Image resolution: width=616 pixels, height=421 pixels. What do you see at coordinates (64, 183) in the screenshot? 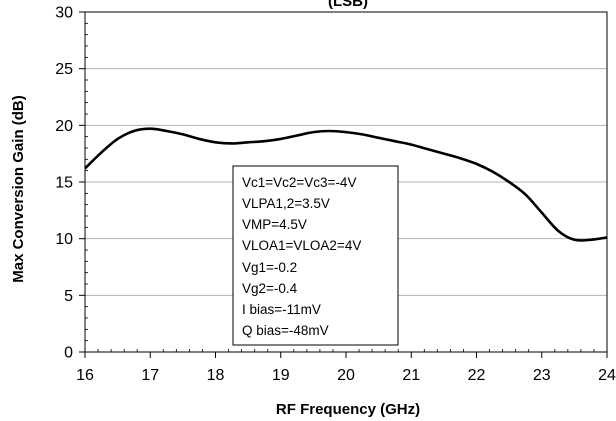
I see `y-tick-label: 15` at bounding box center [64, 183].